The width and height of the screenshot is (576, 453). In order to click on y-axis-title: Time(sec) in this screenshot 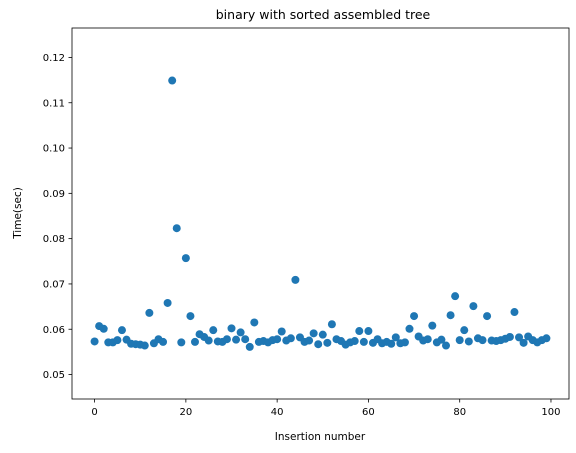, I will do `click(18, 213)`.